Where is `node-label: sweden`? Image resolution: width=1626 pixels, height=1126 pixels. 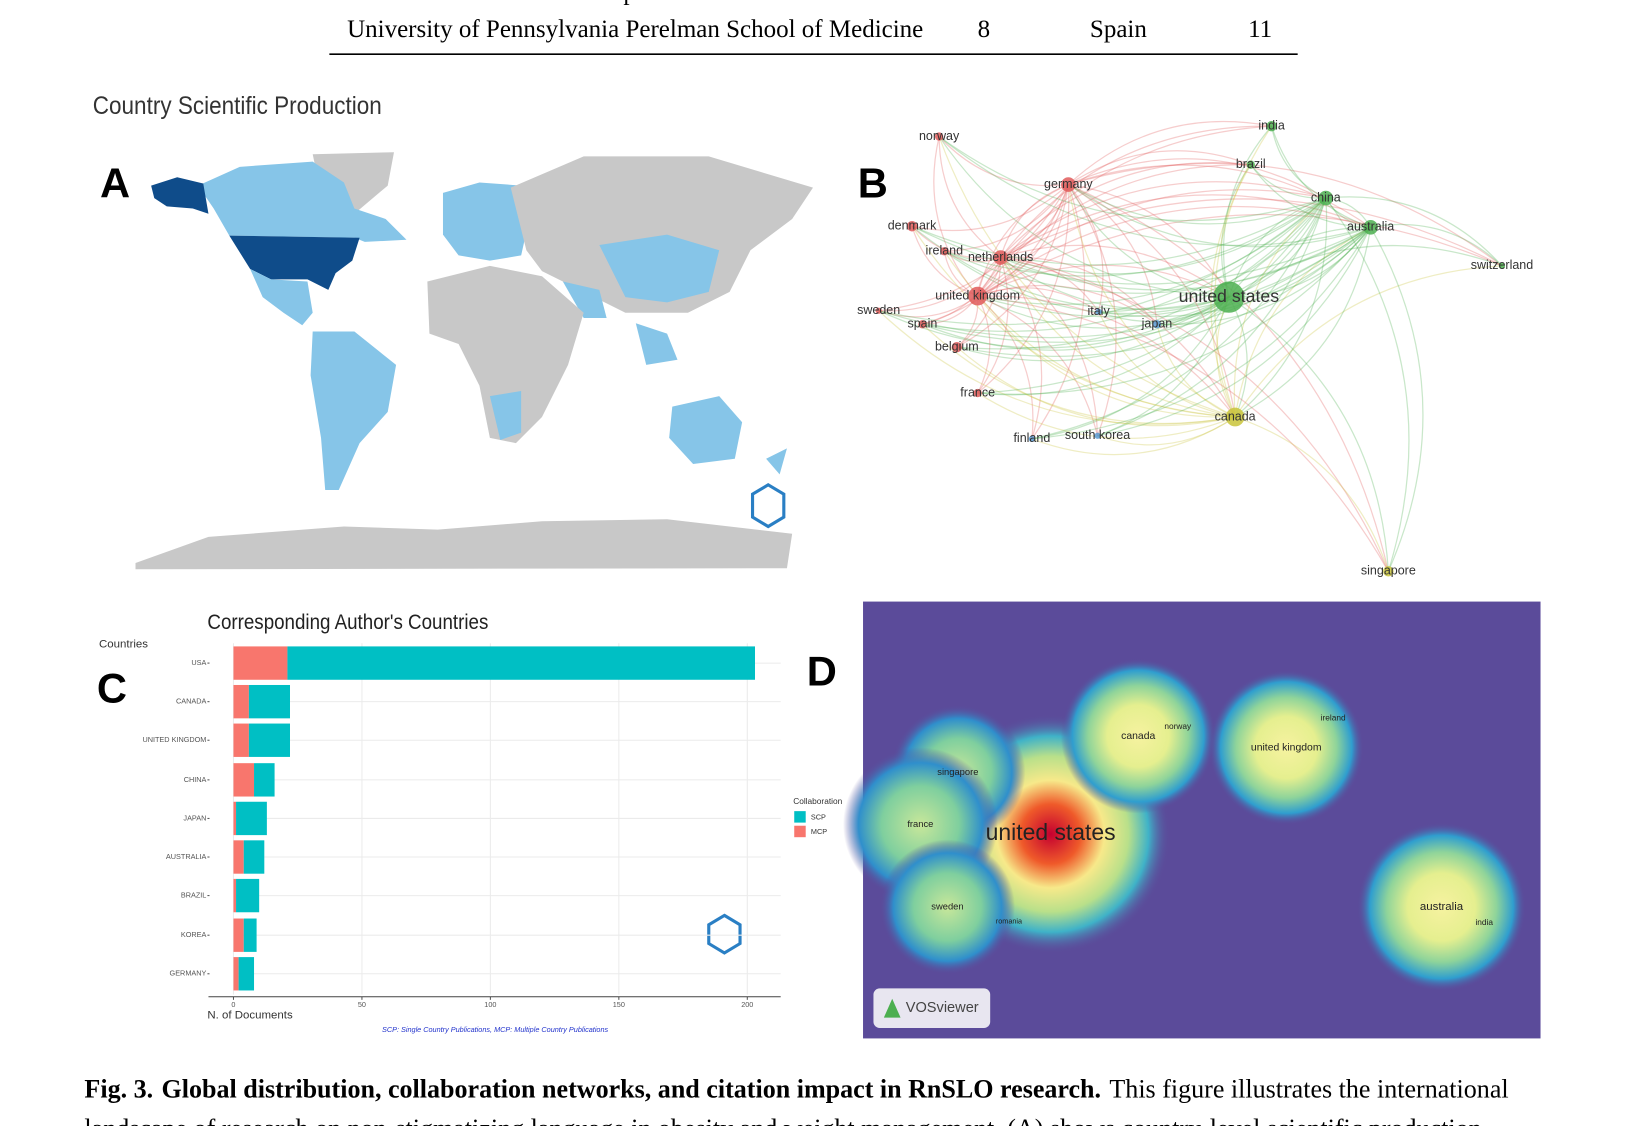 node-label: sweden is located at coordinates (878, 310).